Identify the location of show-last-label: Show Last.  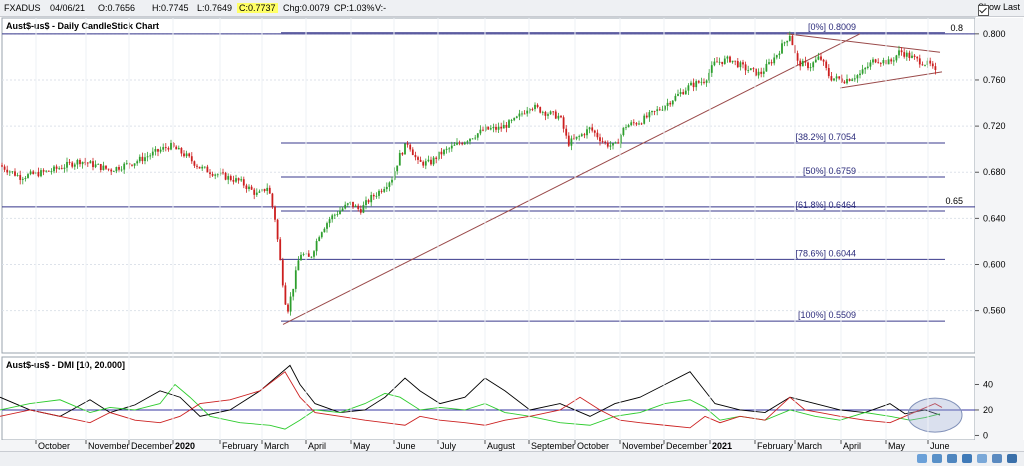
(998, 7).